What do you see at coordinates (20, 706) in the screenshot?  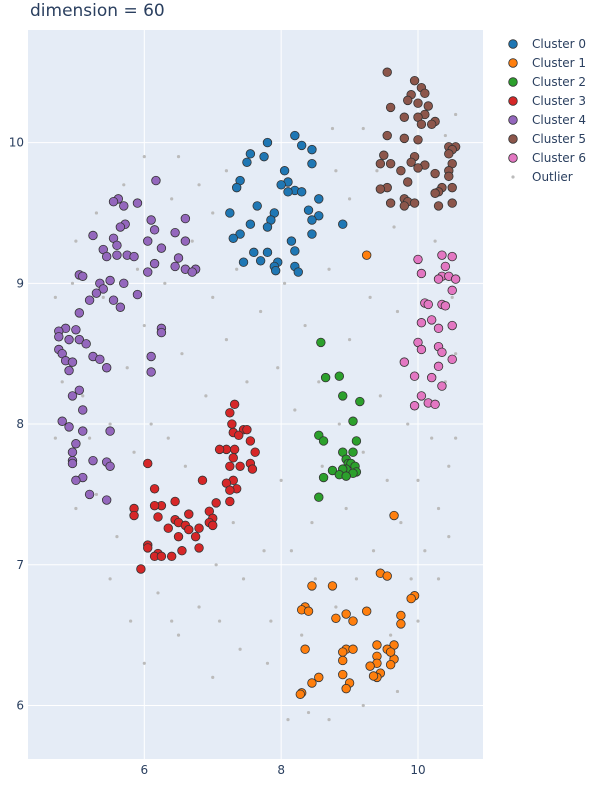 I see `y-tick-label: 6` at bounding box center [20, 706].